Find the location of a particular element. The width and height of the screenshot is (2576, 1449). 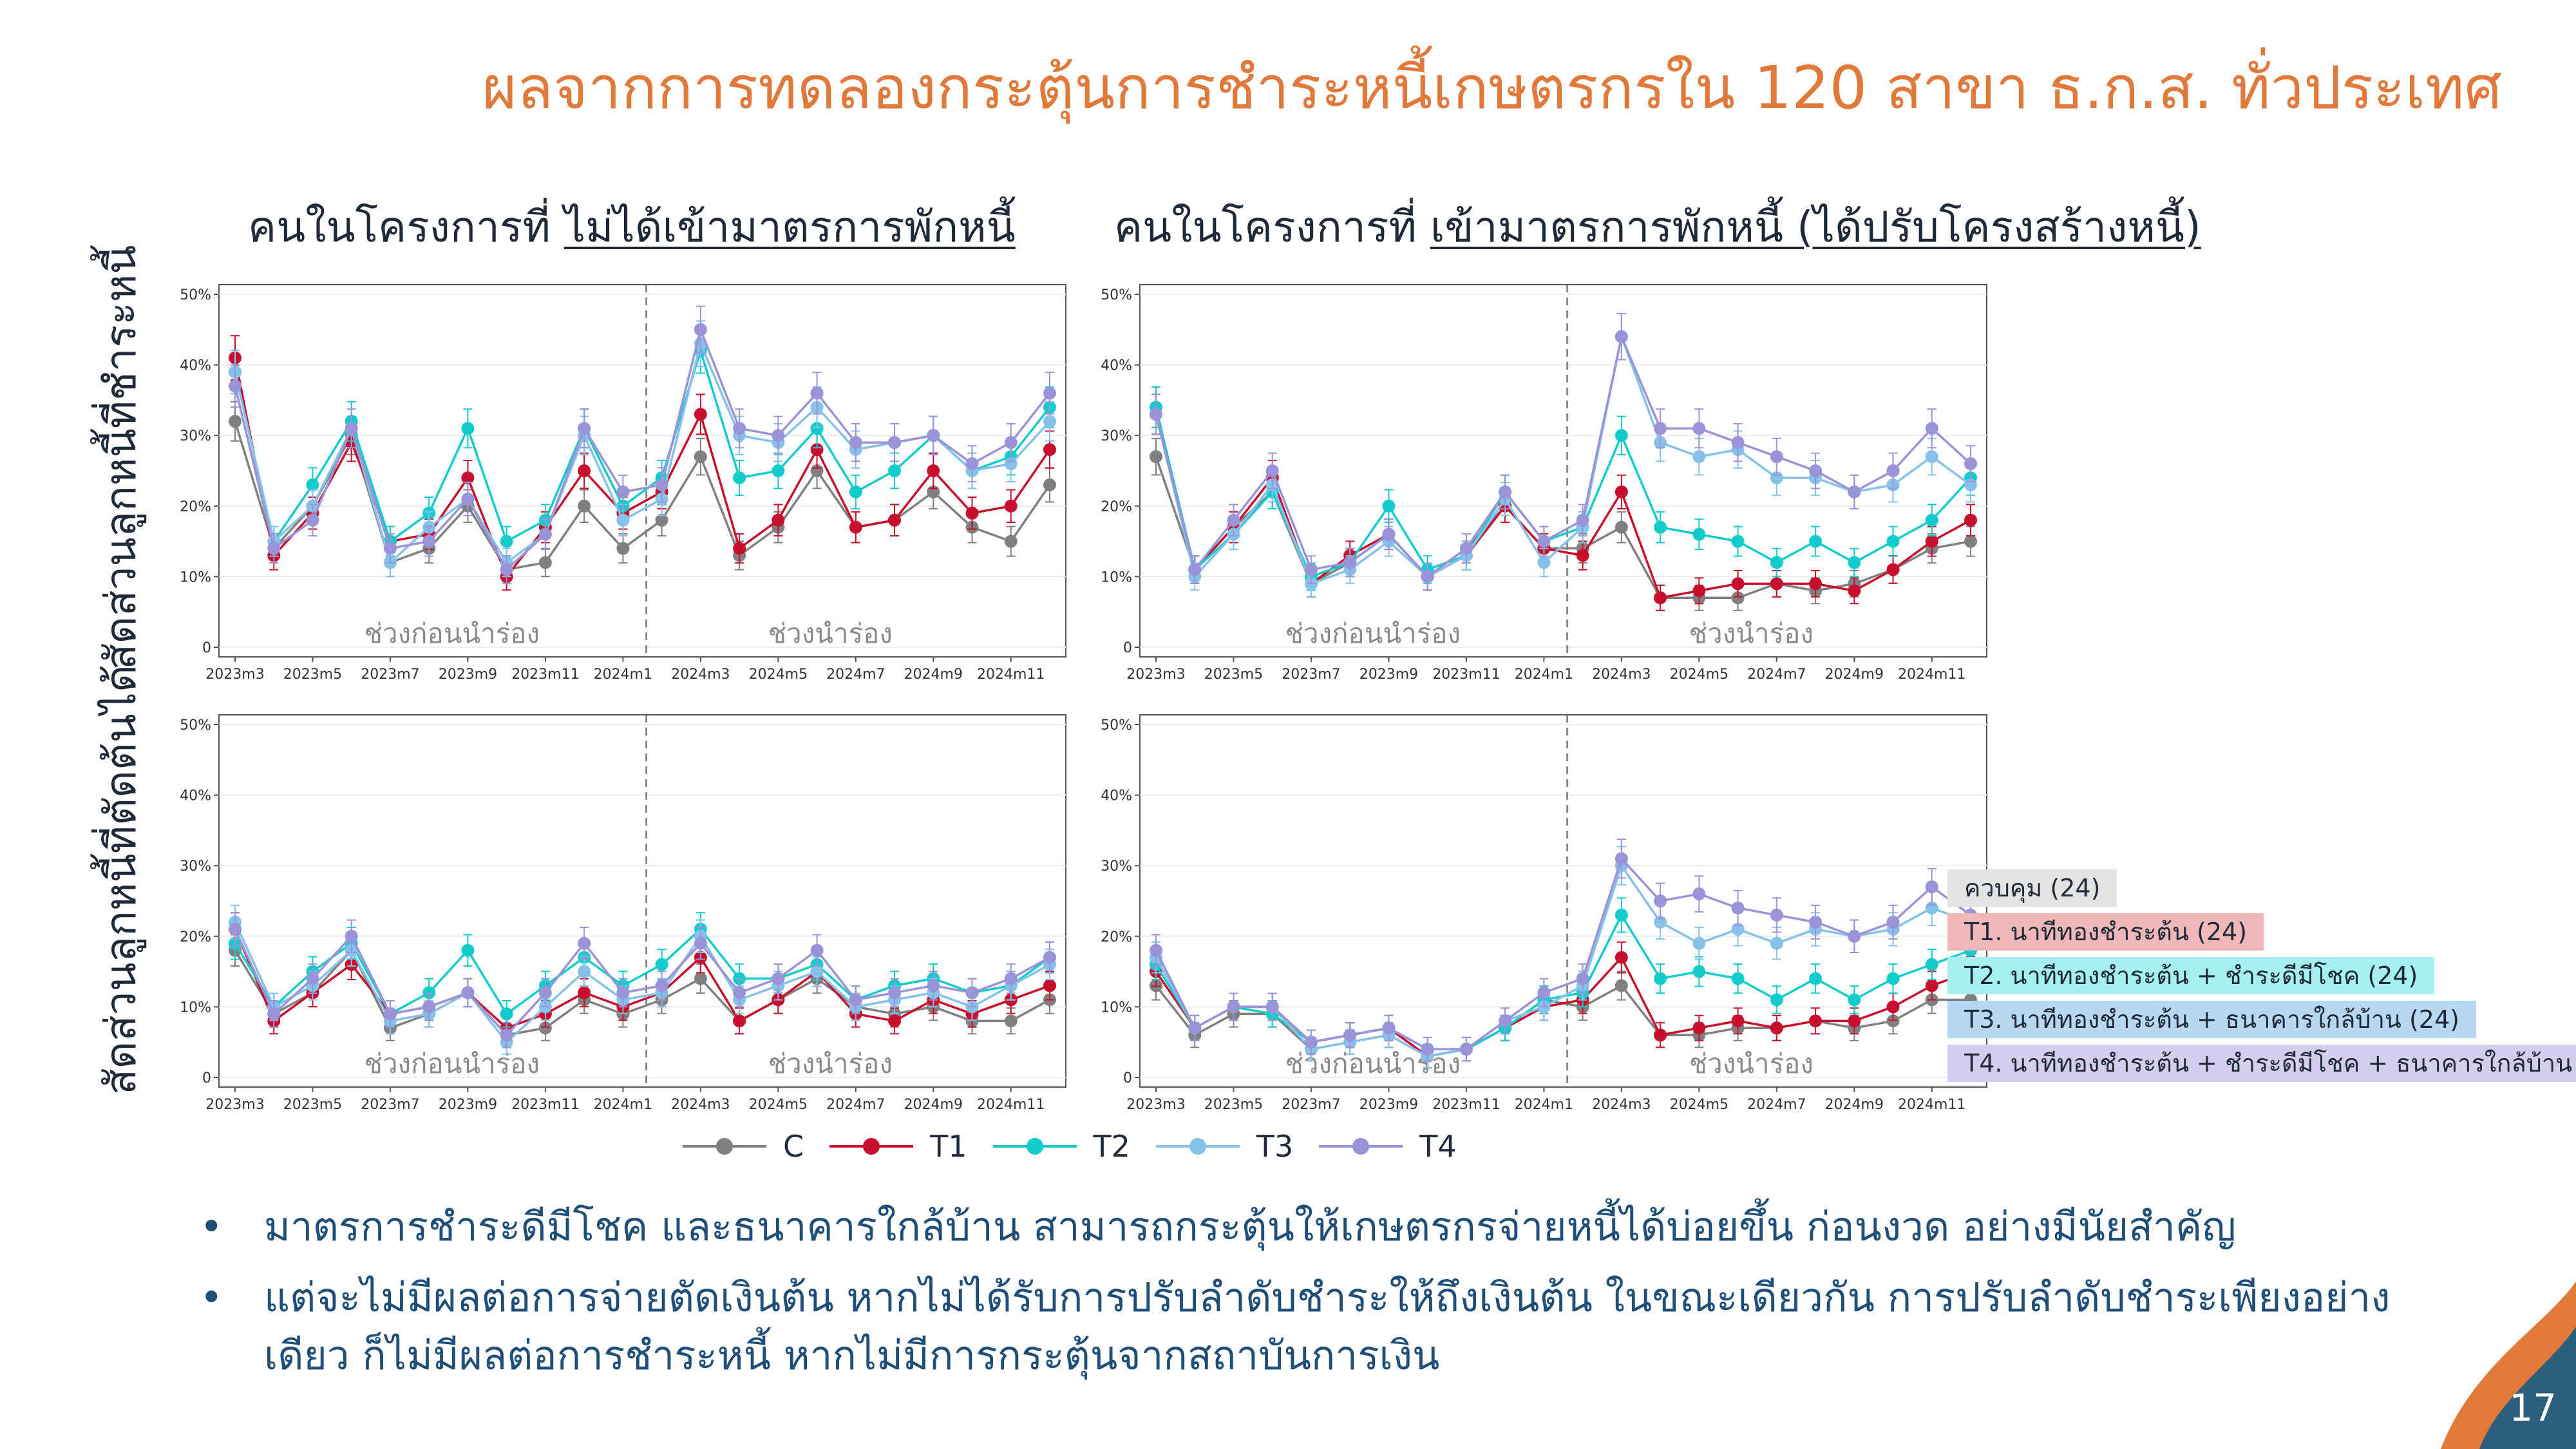

legend-item: T4 is located at coordinates (1388, 1146).